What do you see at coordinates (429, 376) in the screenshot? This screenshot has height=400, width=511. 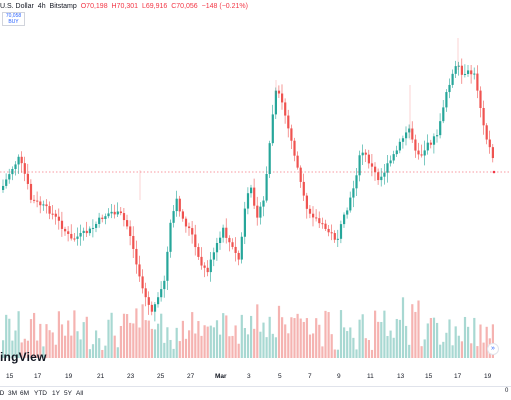 I see `time-axis-label: 15` at bounding box center [429, 376].